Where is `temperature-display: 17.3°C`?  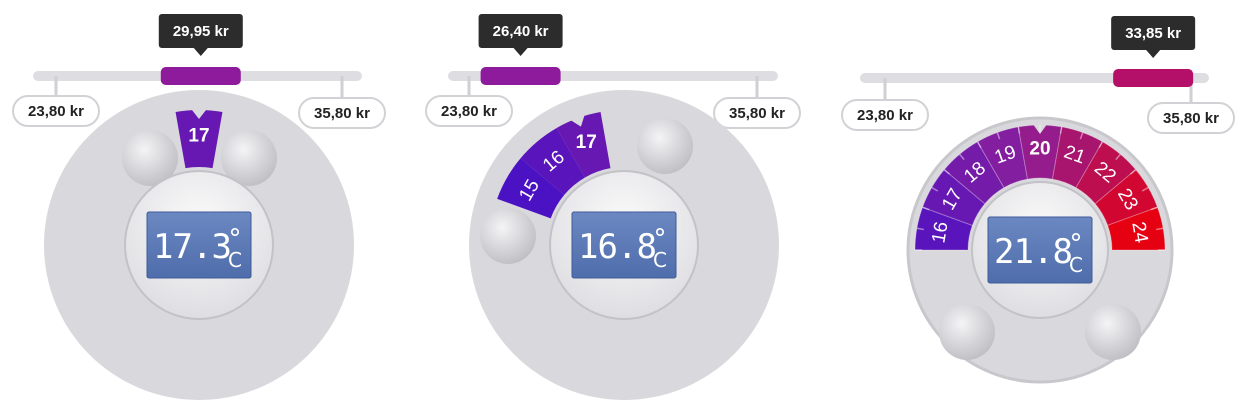
temperature-display: 17.3°C is located at coordinates (199, 245).